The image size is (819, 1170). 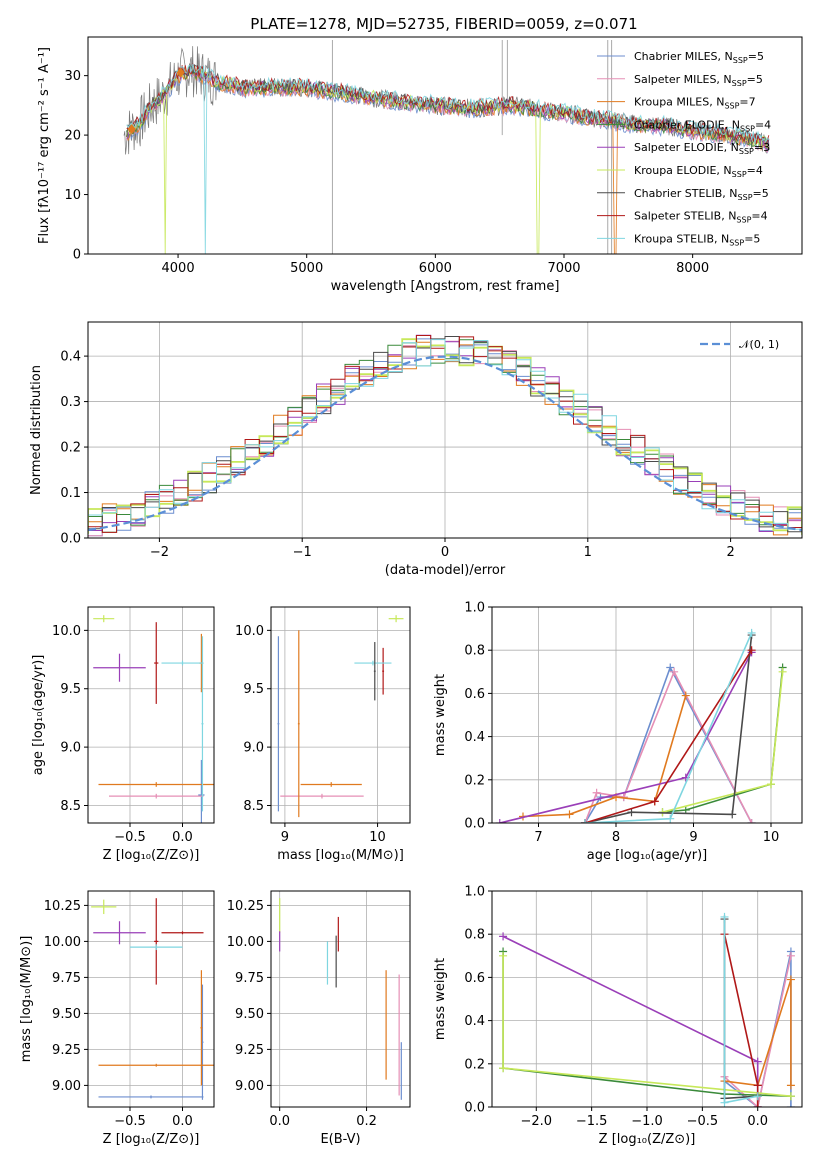 I want to click on y-tick-label: 1.0, so click(x=474, y=892).